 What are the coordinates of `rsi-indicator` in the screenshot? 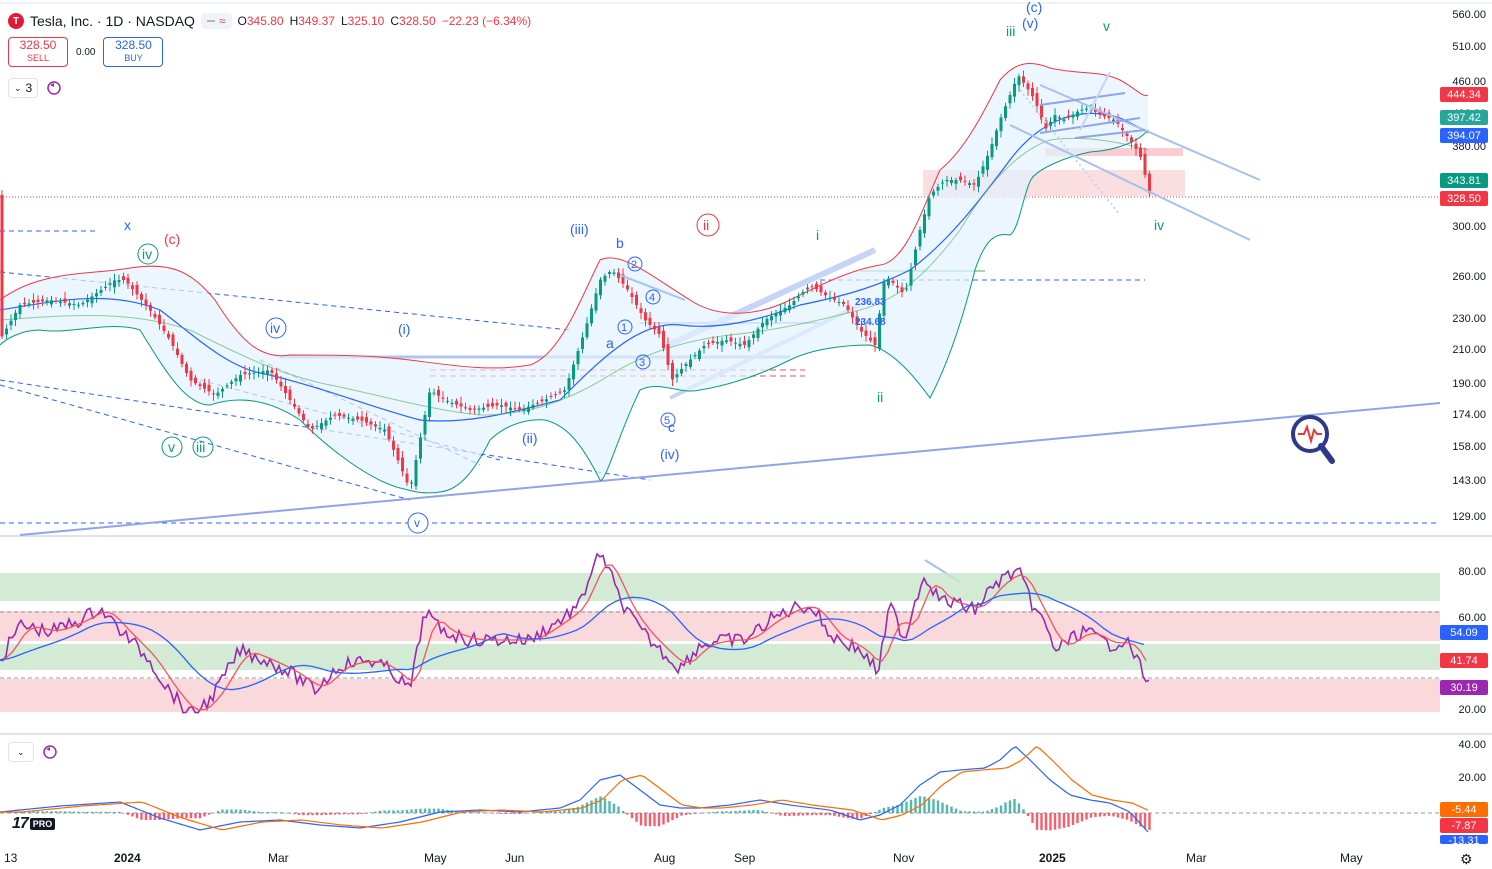 It's located at (575, 633).